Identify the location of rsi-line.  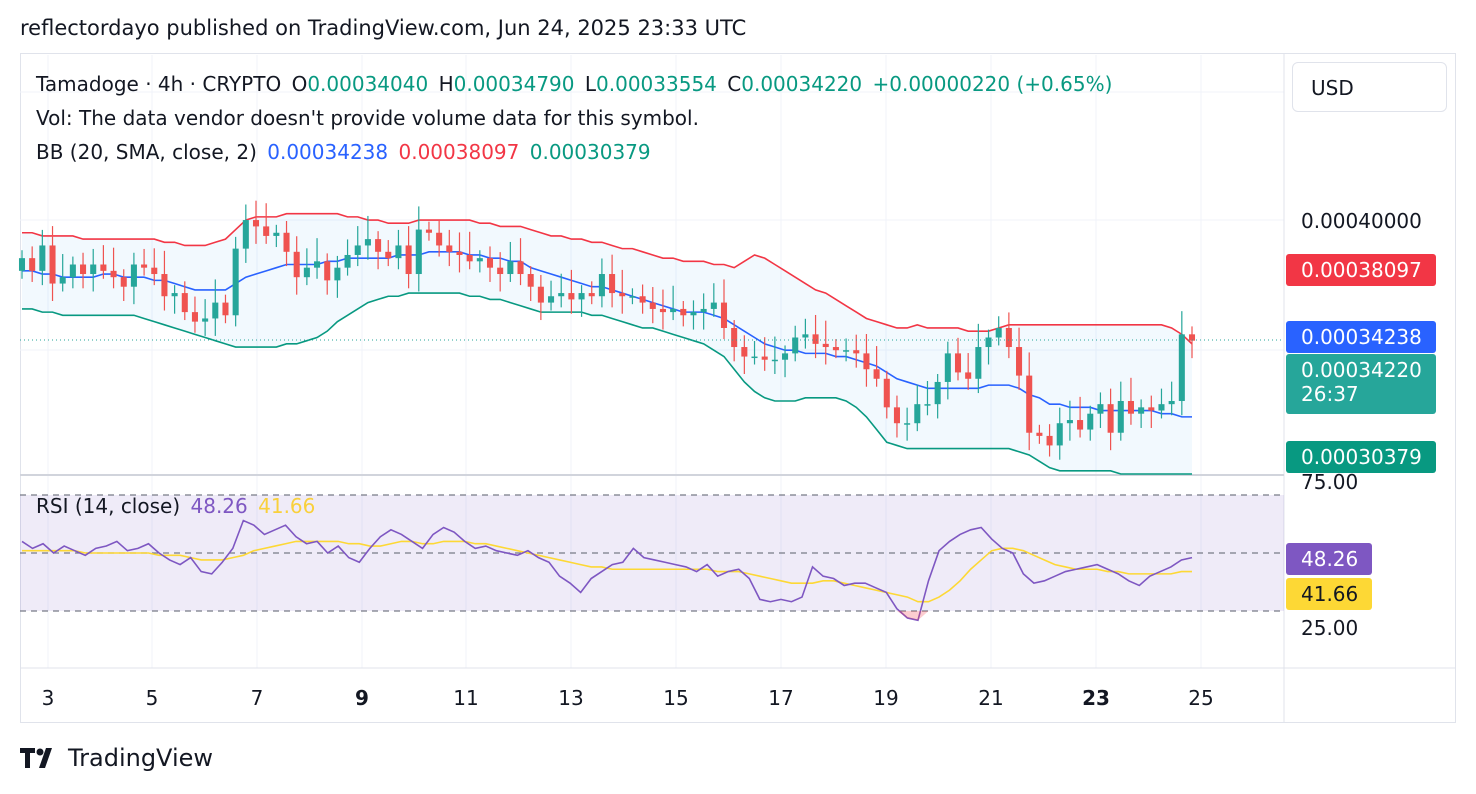
(607, 570).